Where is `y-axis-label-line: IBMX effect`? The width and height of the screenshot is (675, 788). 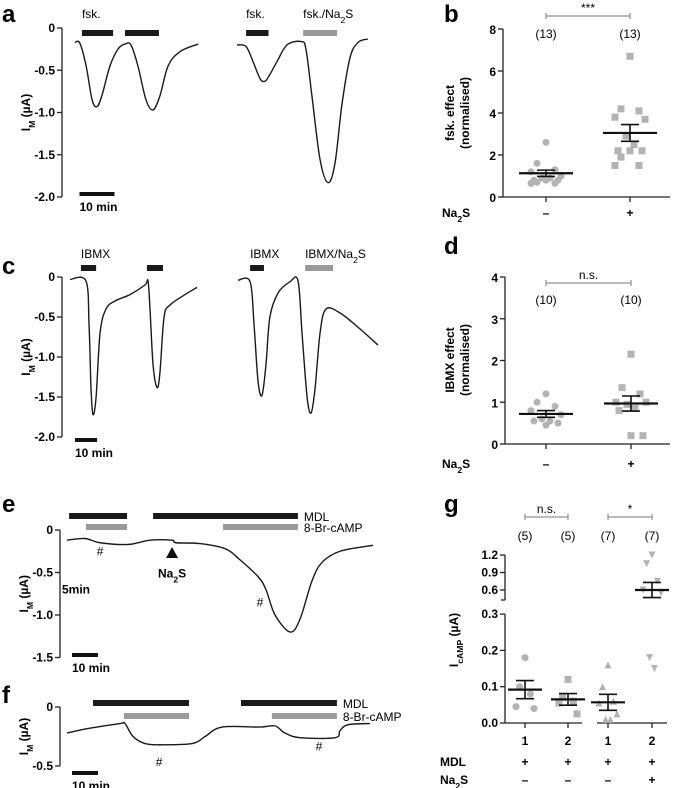
y-axis-label-line: IBMX effect is located at coordinates (450, 359).